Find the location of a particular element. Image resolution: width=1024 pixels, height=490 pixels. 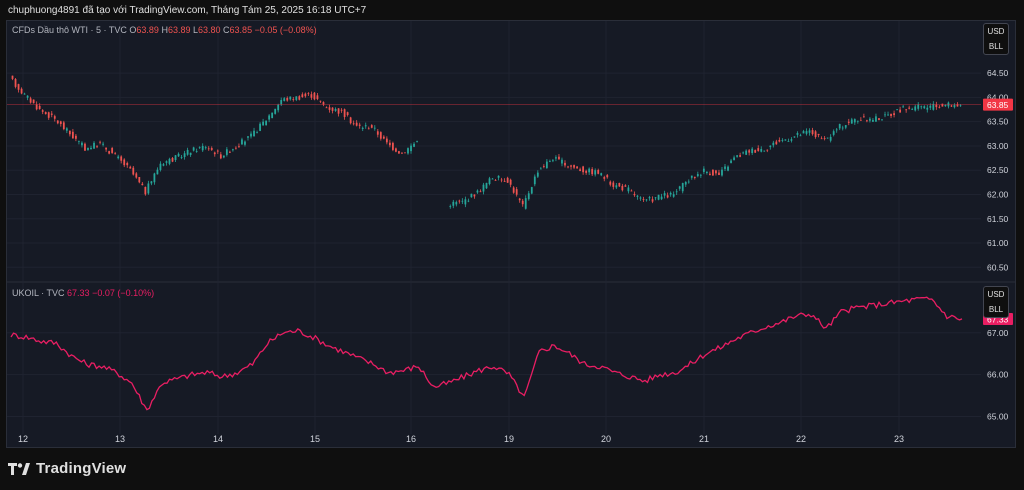

high-label: H is located at coordinates (164, 30).